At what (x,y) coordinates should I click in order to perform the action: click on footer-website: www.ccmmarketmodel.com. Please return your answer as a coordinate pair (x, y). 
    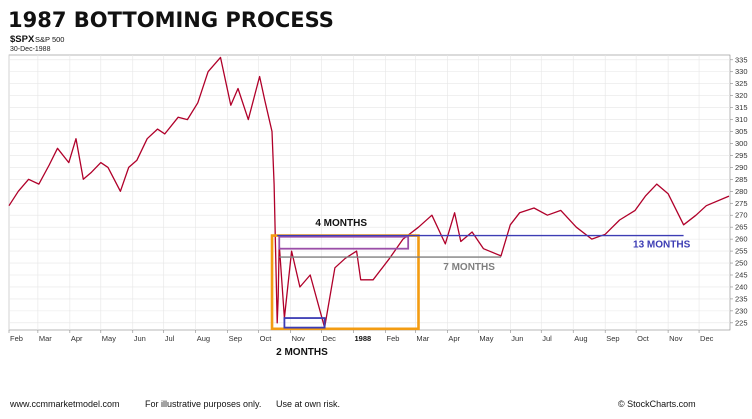
    Looking at the image, I should click on (64, 404).